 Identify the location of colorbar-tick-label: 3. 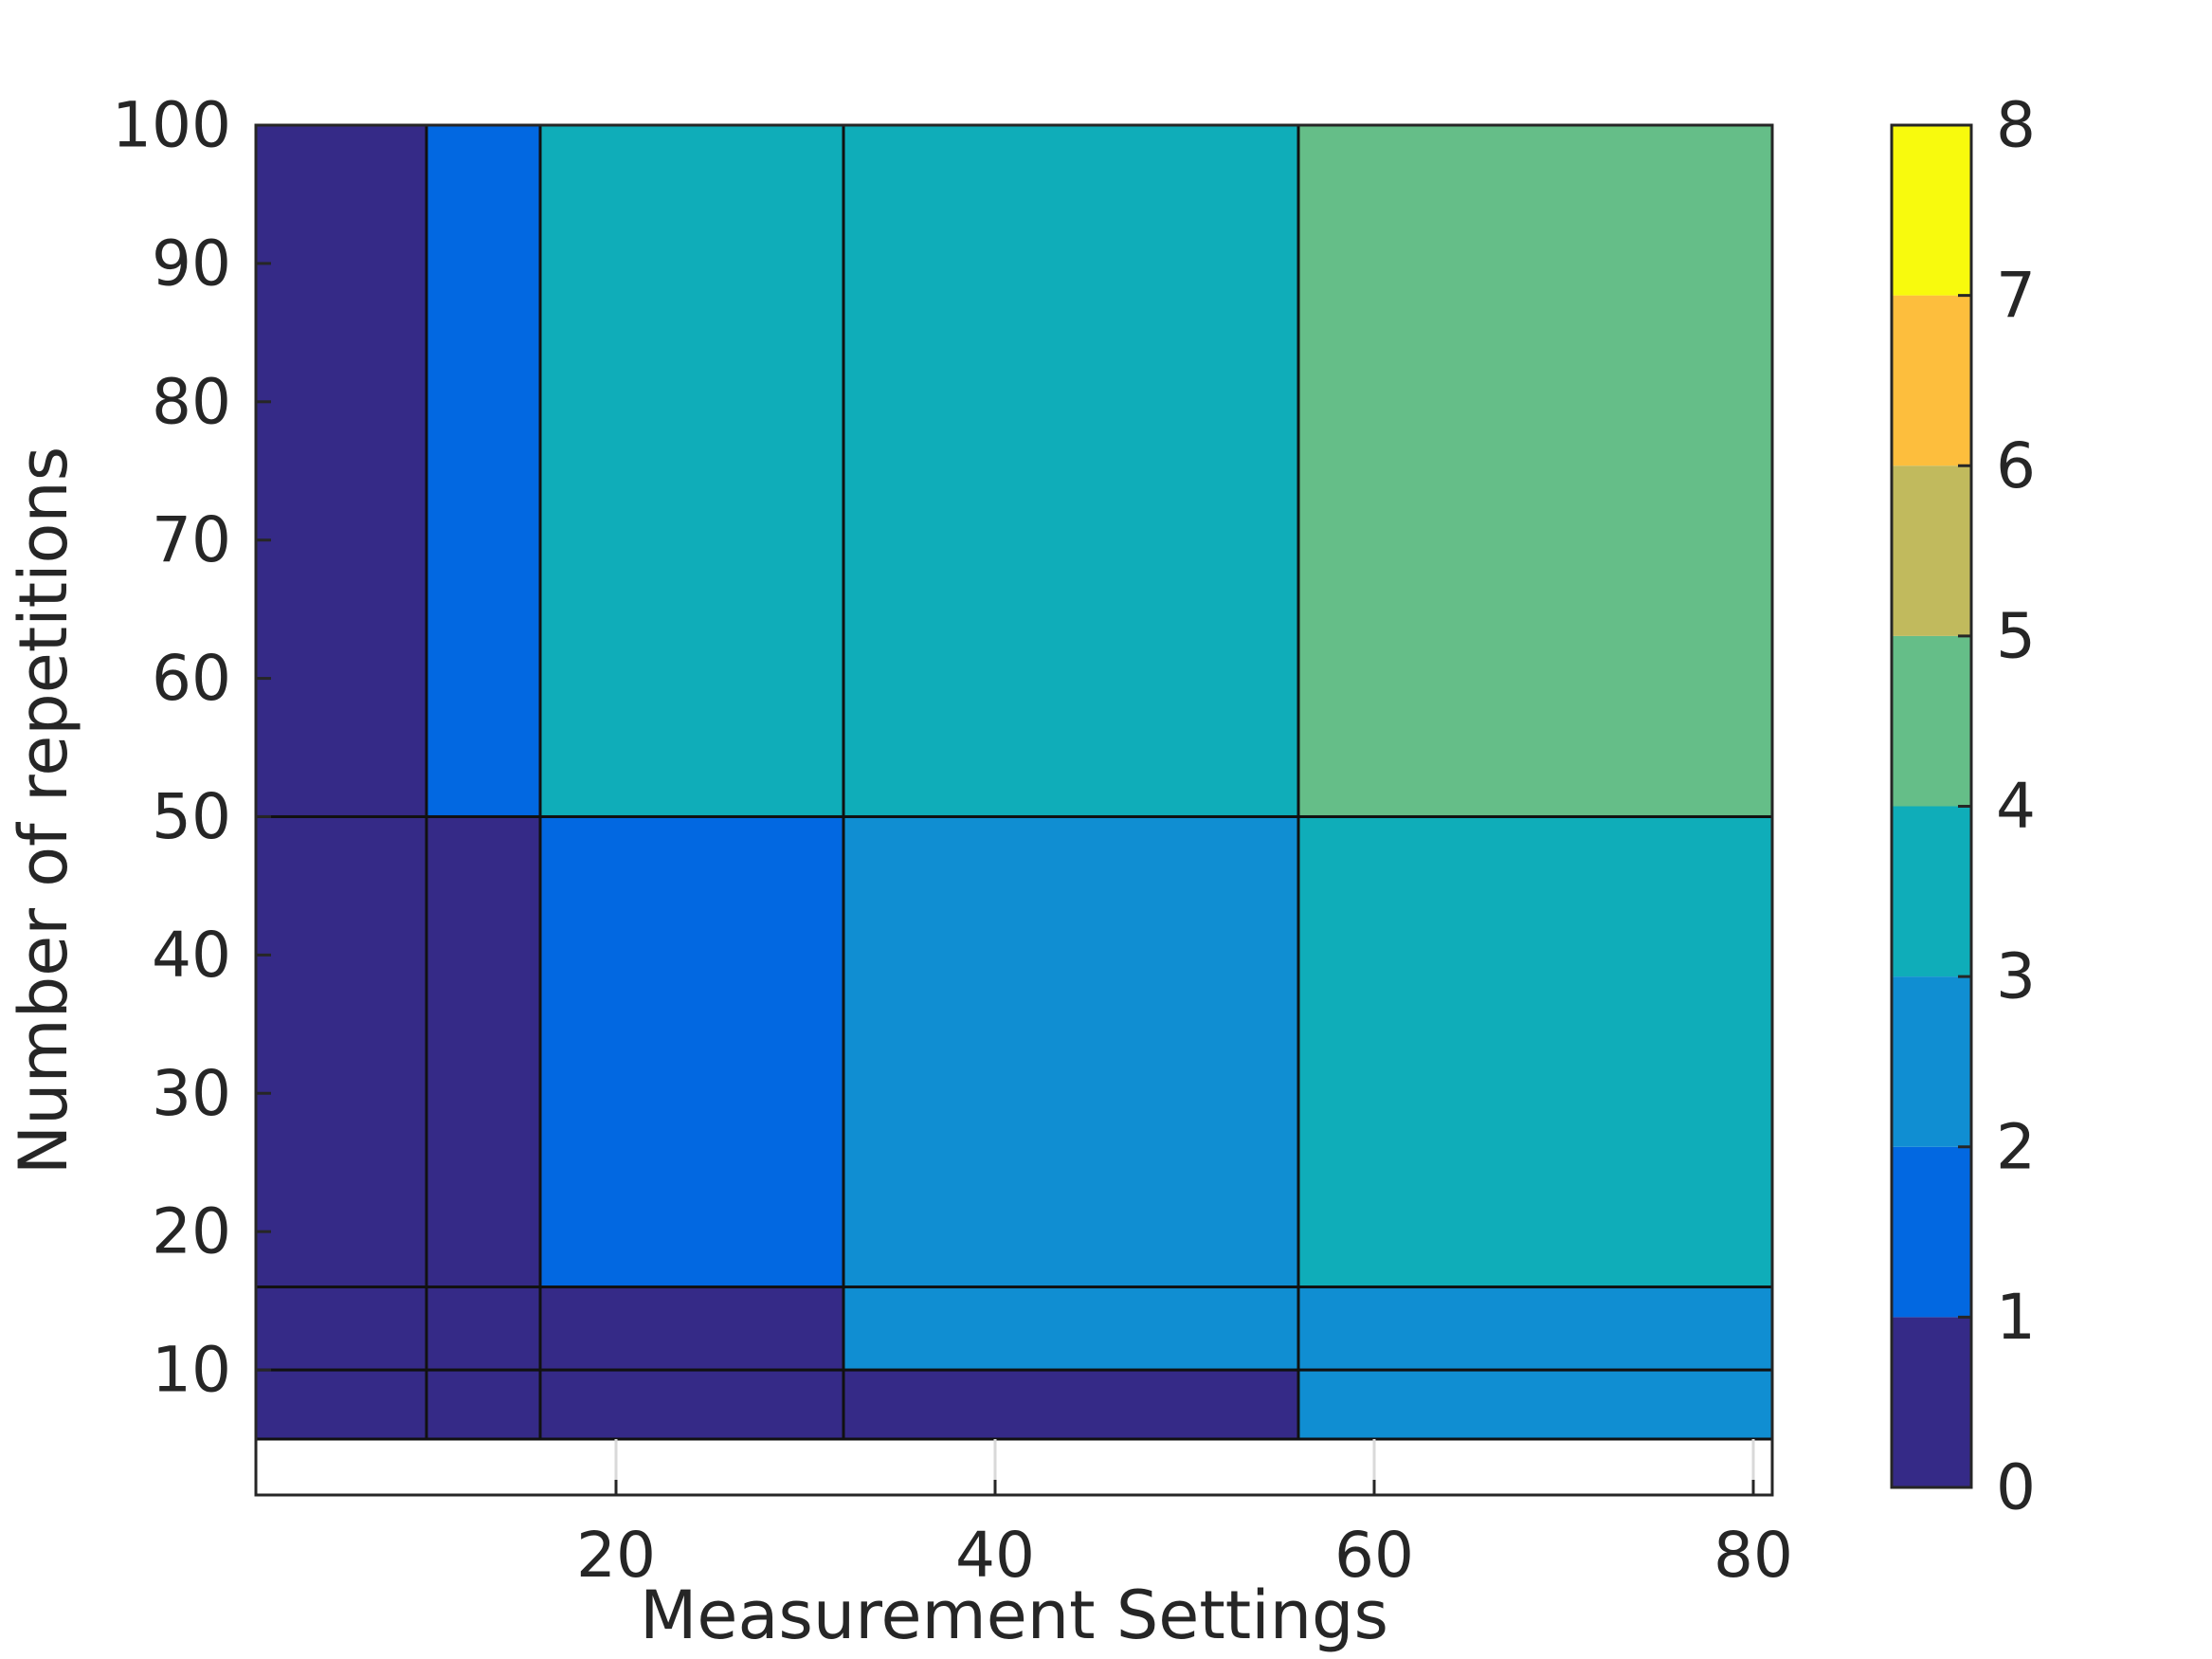
(2016, 976).